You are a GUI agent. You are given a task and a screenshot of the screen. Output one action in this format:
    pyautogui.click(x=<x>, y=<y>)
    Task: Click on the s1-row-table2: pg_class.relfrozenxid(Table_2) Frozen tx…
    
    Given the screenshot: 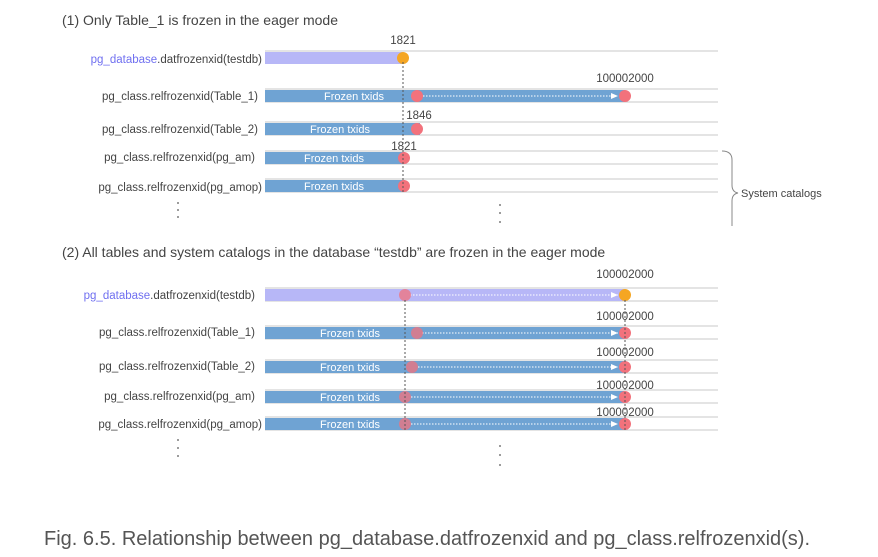 What is the action you would take?
    pyautogui.click(x=410, y=123)
    